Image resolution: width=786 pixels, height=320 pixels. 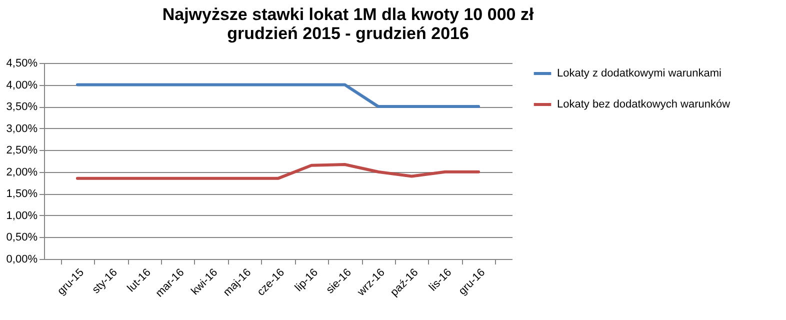 I want to click on y-tick-label: 0,00%, so click(x=22, y=260).